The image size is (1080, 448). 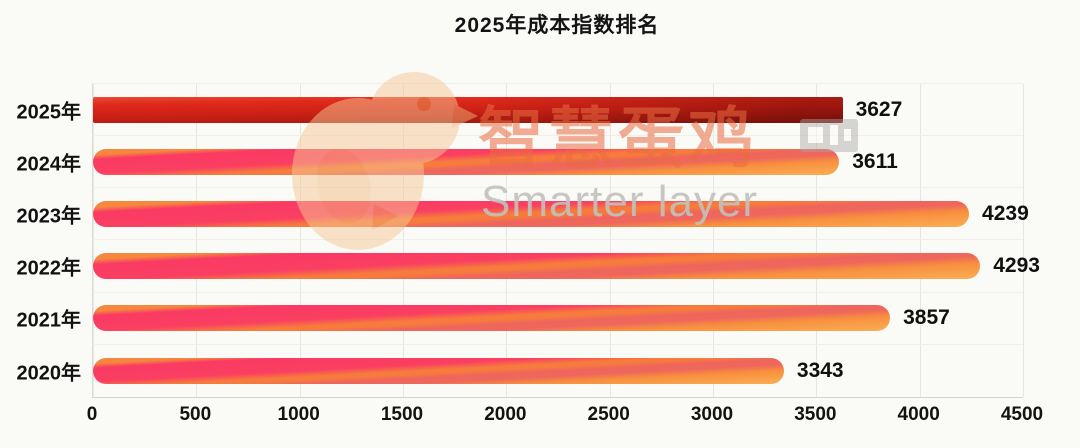 I want to click on x-tick-label: 1500, so click(x=402, y=414).